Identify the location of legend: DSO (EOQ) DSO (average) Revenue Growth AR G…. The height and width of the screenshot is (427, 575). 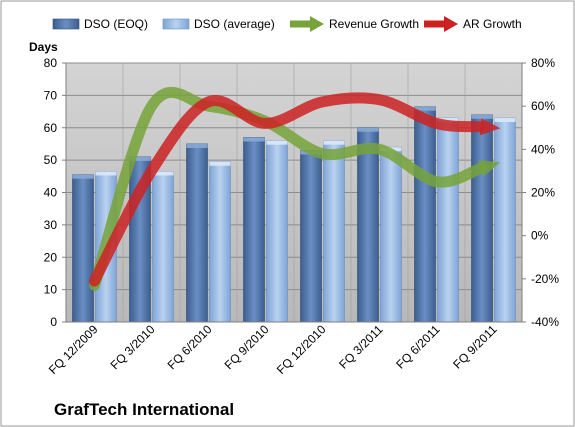
(287, 24).